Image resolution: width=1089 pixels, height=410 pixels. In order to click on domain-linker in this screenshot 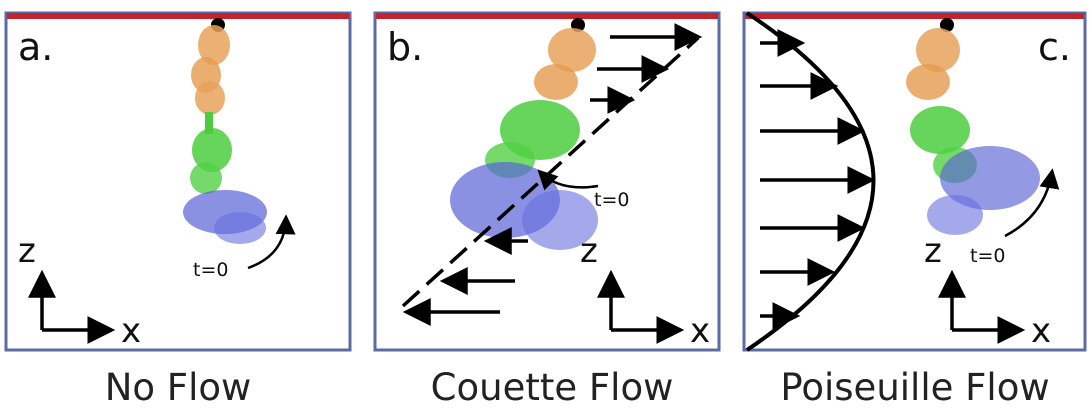, I will do `click(209, 123)`.